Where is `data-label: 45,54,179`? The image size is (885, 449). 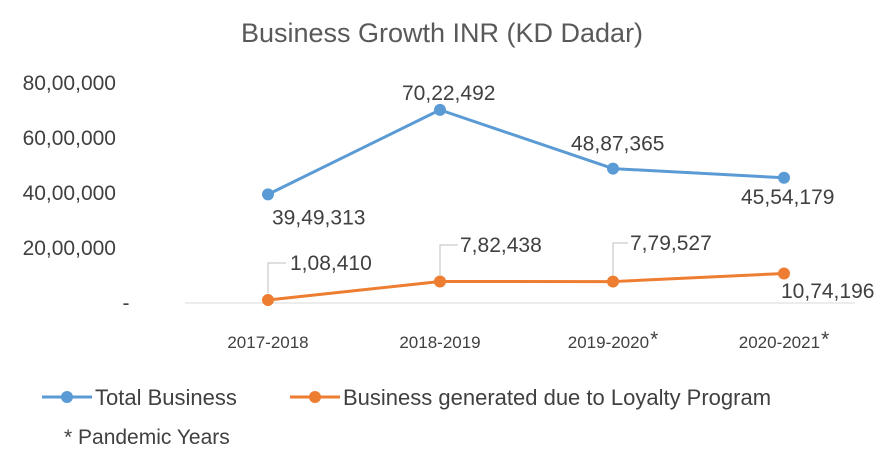
data-label: 45,54,179 is located at coordinates (787, 197).